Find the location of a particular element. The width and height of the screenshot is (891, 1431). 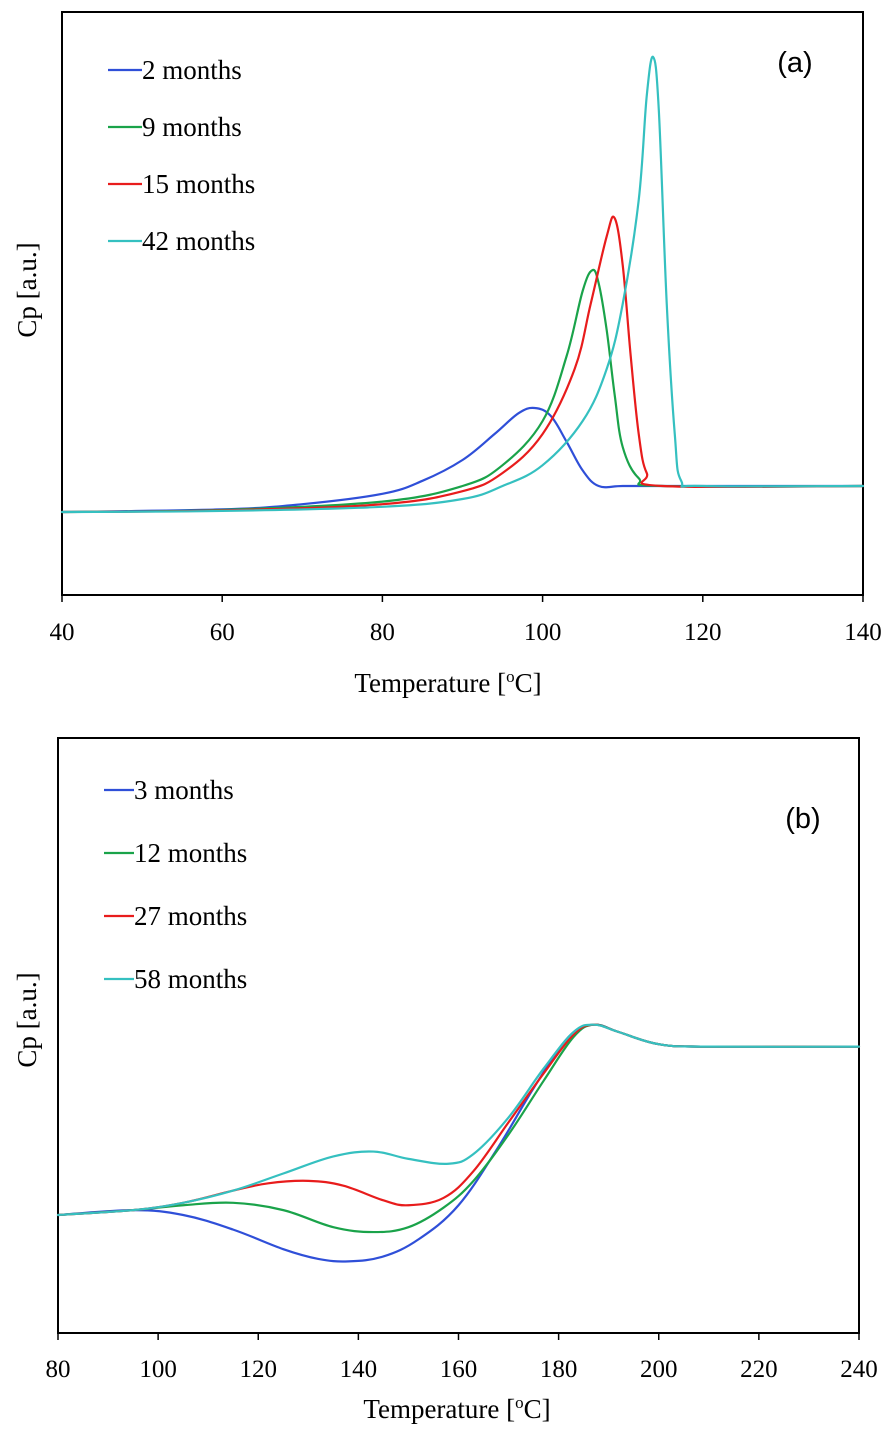

x-tick-label-b-4: 160 is located at coordinates (459, 1369).